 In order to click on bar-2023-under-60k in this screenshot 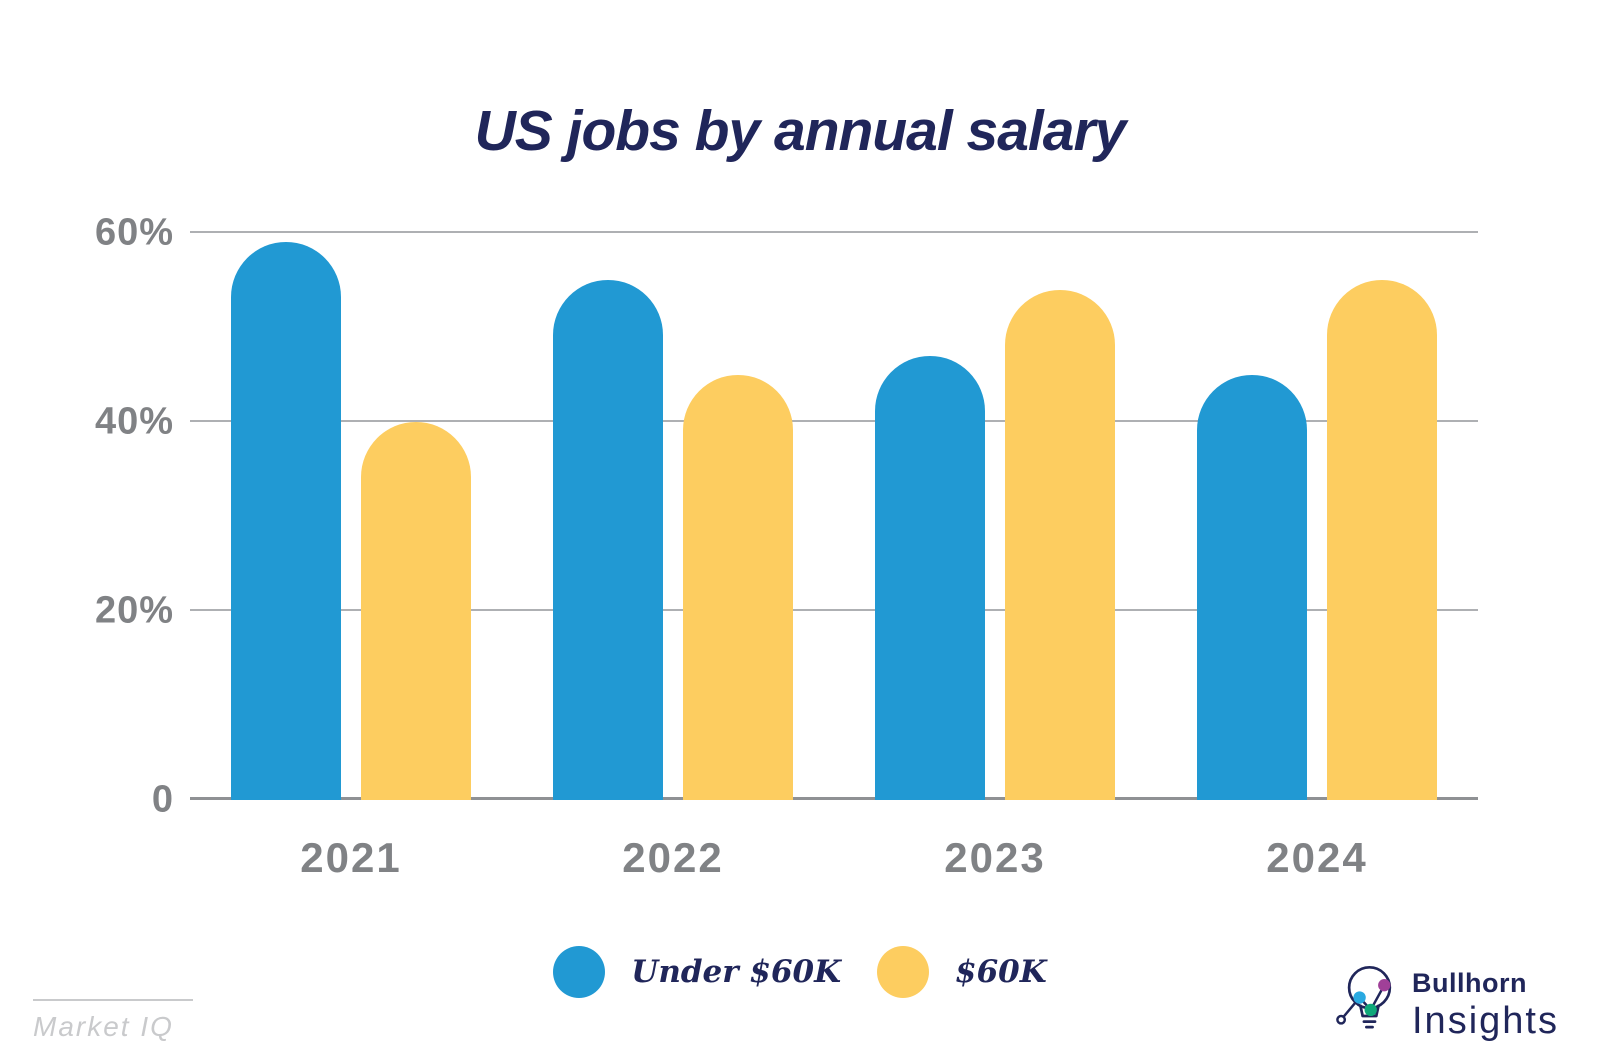, I will do `click(930, 577)`.